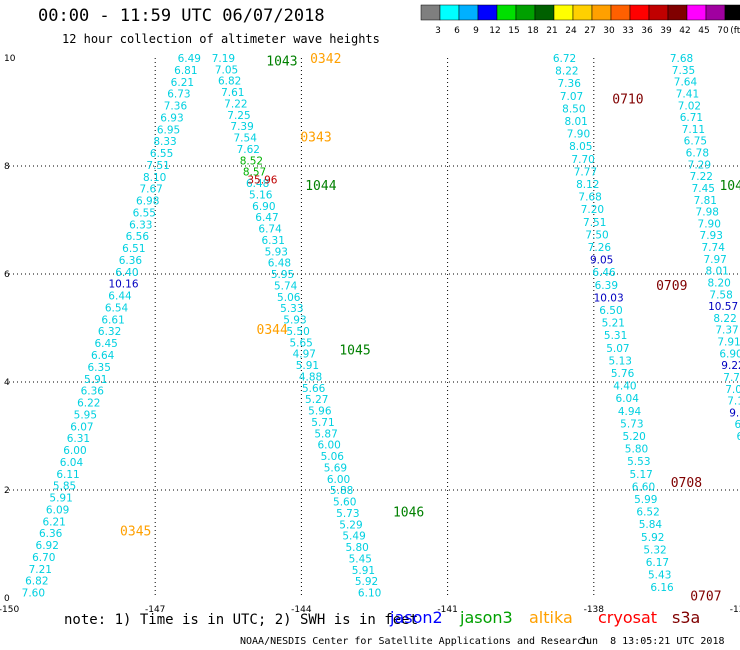  I want to click on wave-height-value: 9.39, so click(734, 413).